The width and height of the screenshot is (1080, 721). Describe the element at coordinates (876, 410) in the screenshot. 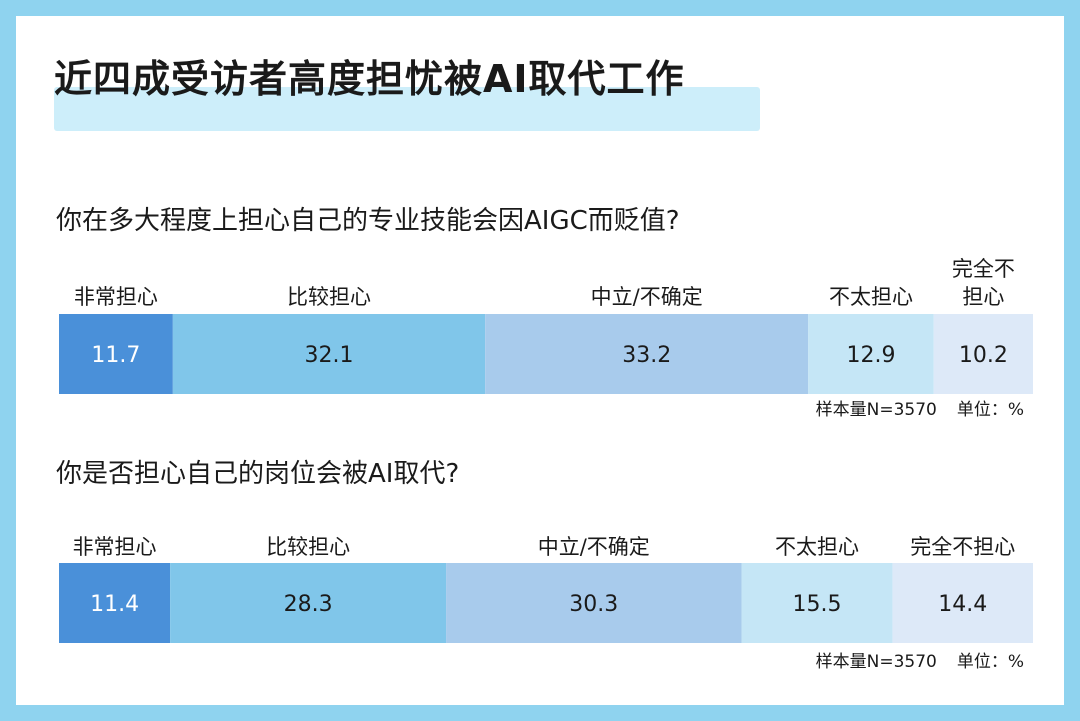

I see `chart-1-sample-size: 样本量N=3570` at that location.